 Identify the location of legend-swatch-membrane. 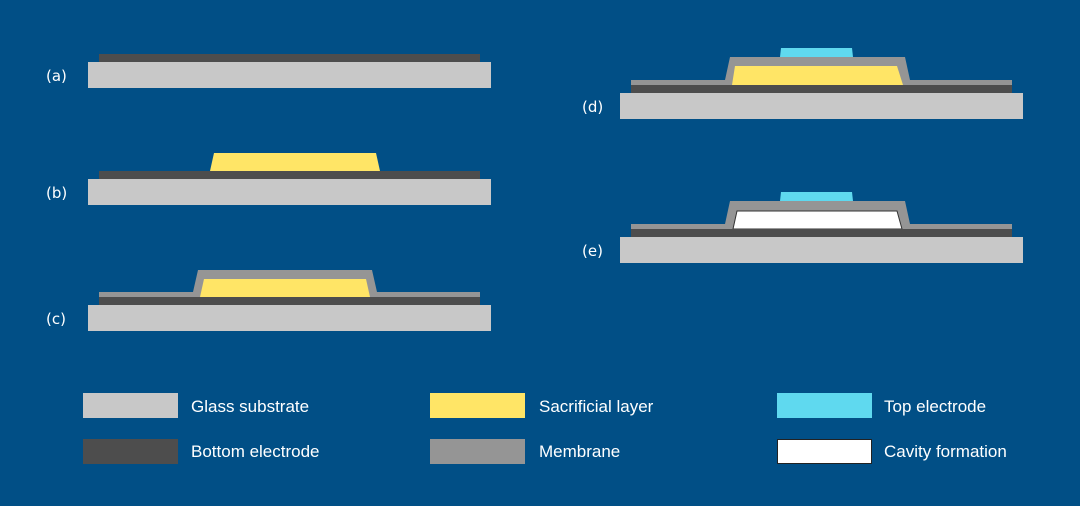
(477, 451).